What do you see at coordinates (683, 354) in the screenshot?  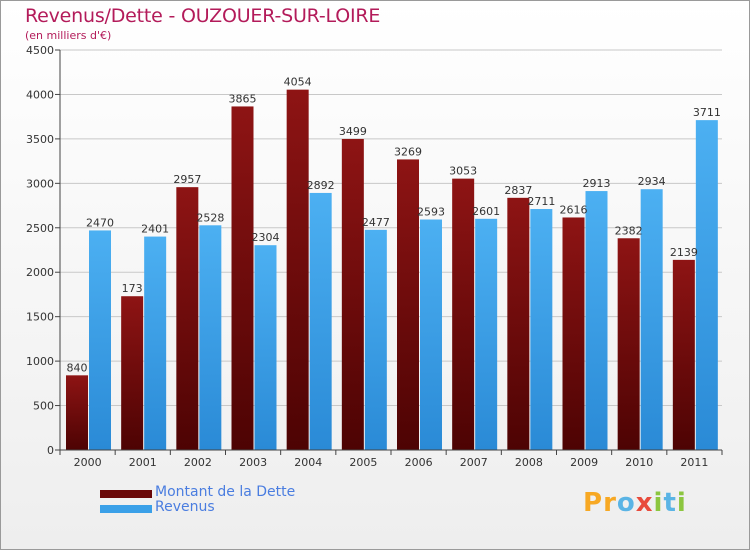 I see `bar-debt-2011` at bounding box center [683, 354].